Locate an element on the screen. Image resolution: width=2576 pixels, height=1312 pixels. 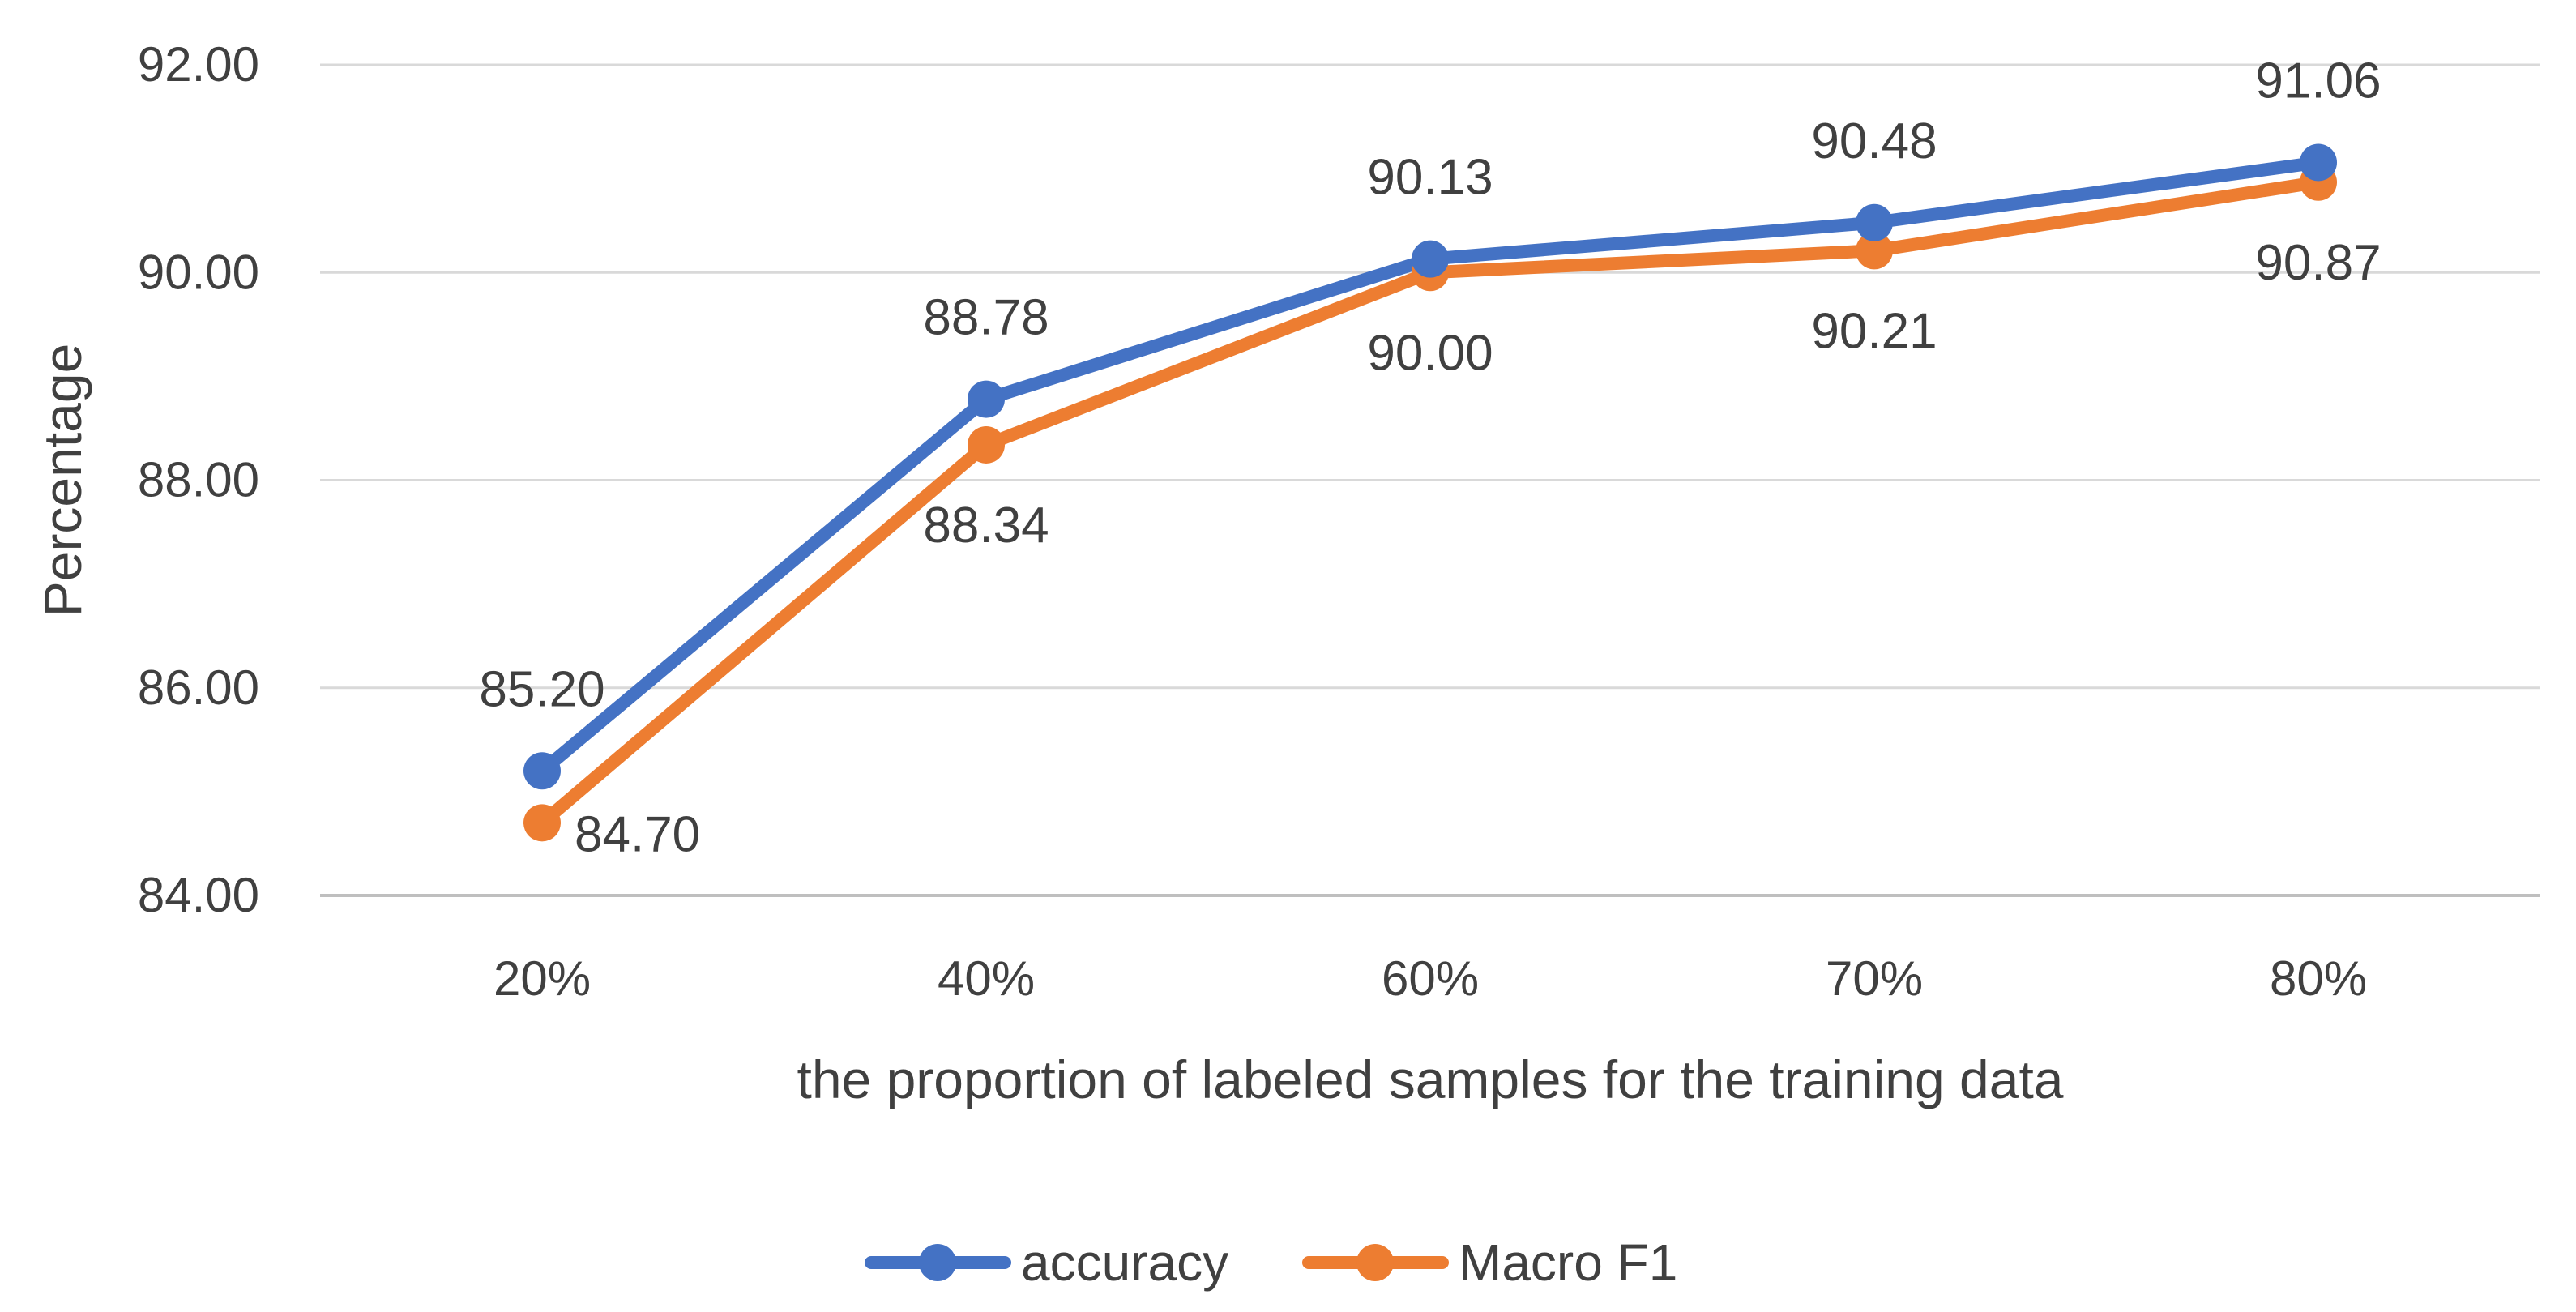
data-label: 91.06 is located at coordinates (2318, 81).